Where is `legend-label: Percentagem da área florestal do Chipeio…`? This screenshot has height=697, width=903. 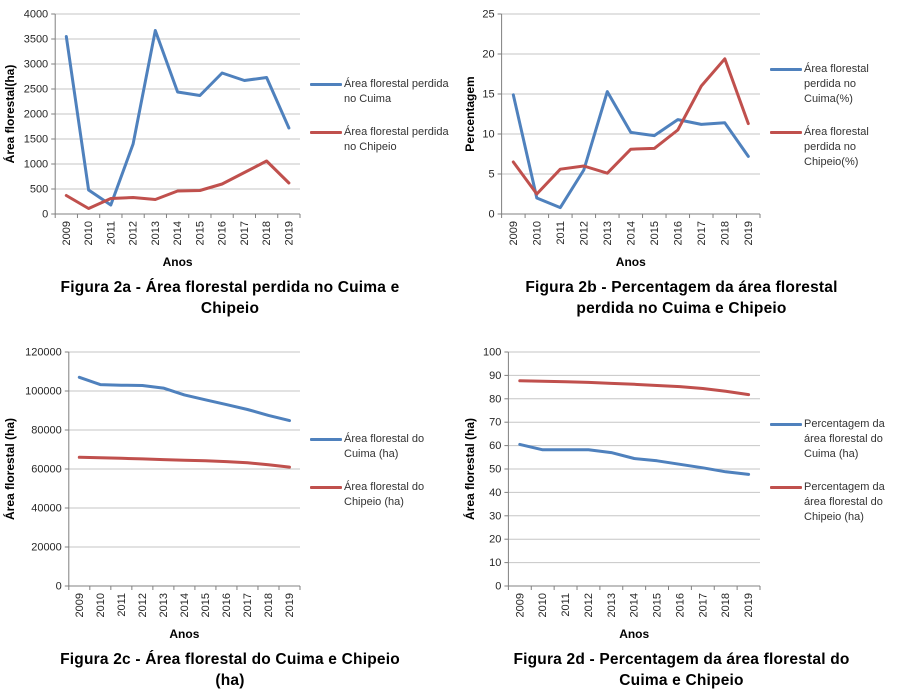
legend-label: Percentagem da área florestal do Chipeio… is located at coordinates (844, 502).